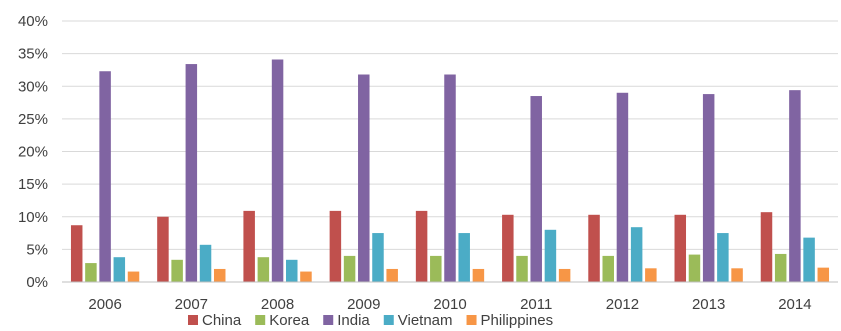 The width and height of the screenshot is (841, 331). Describe the element at coordinates (464, 257) in the screenshot. I see `bar-vietnam-2010` at that location.